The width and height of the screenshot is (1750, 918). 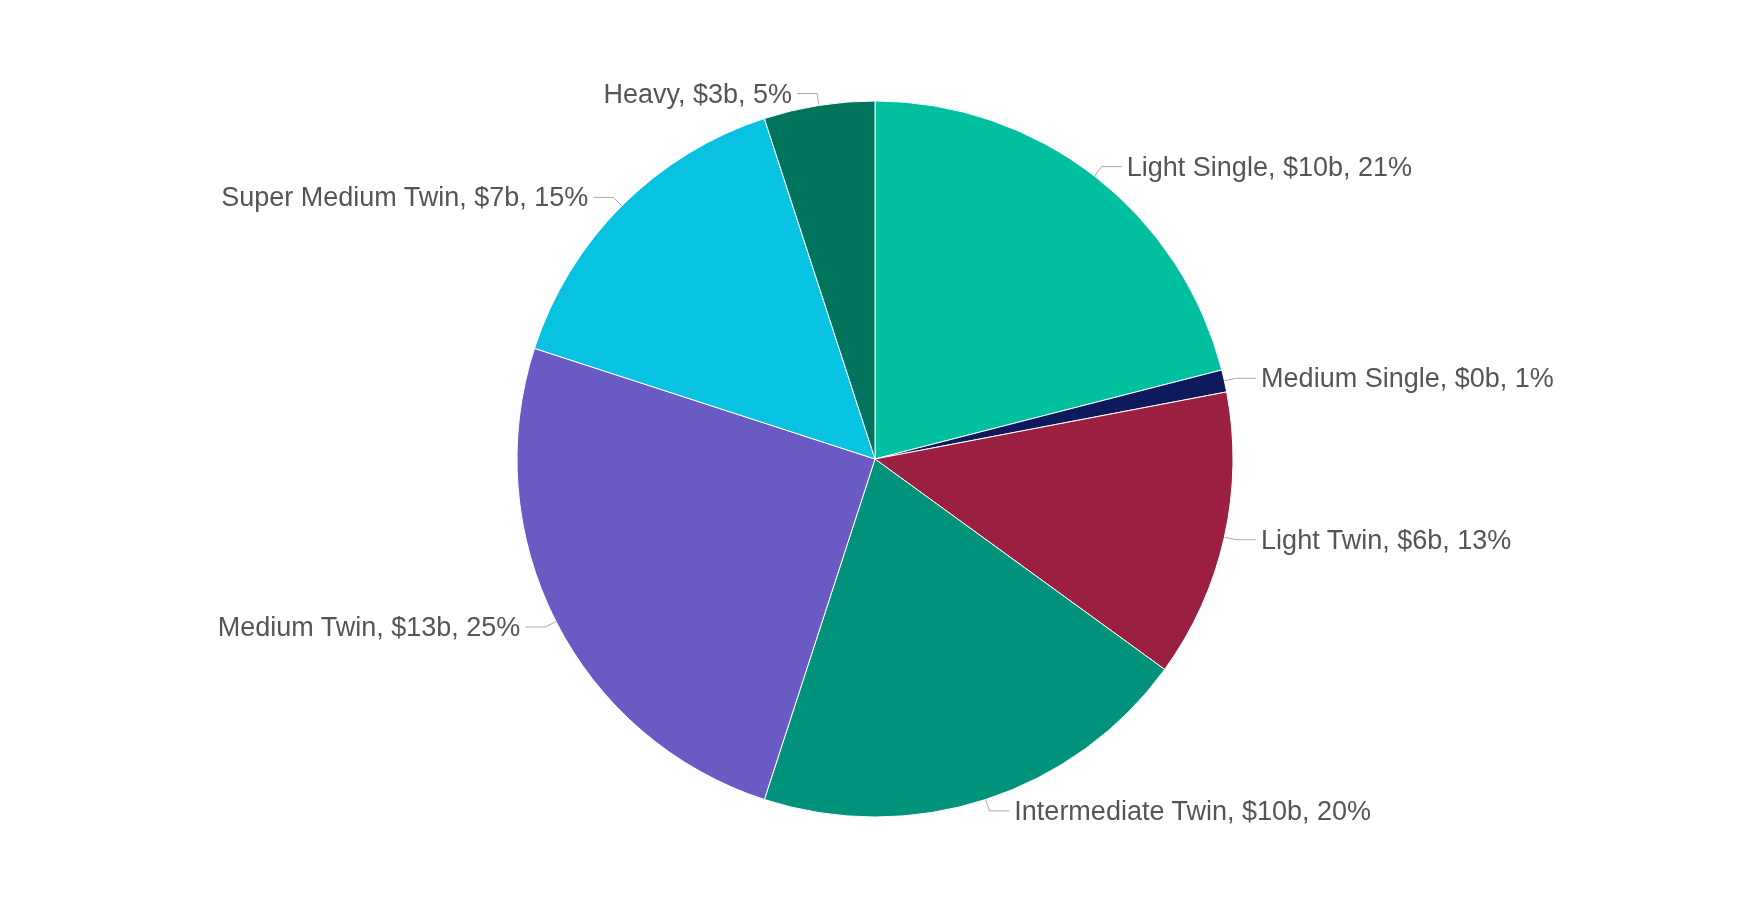 What do you see at coordinates (1386, 539) in the screenshot?
I see `slice-label: Light Twin, $6b, 13%` at bounding box center [1386, 539].